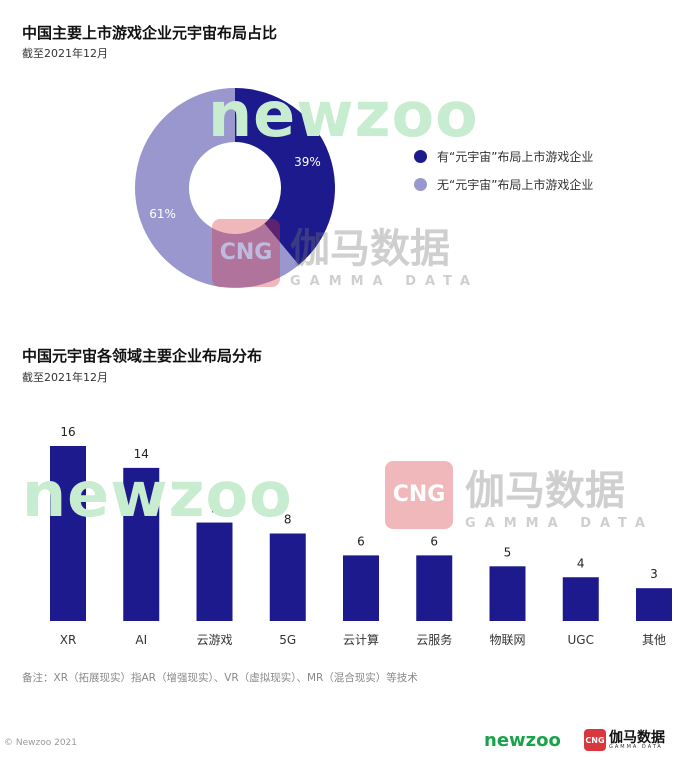 The width and height of the screenshot is (693, 761). What do you see at coordinates (581, 563) in the screenshot?
I see `bar-value-label: 4` at bounding box center [581, 563].